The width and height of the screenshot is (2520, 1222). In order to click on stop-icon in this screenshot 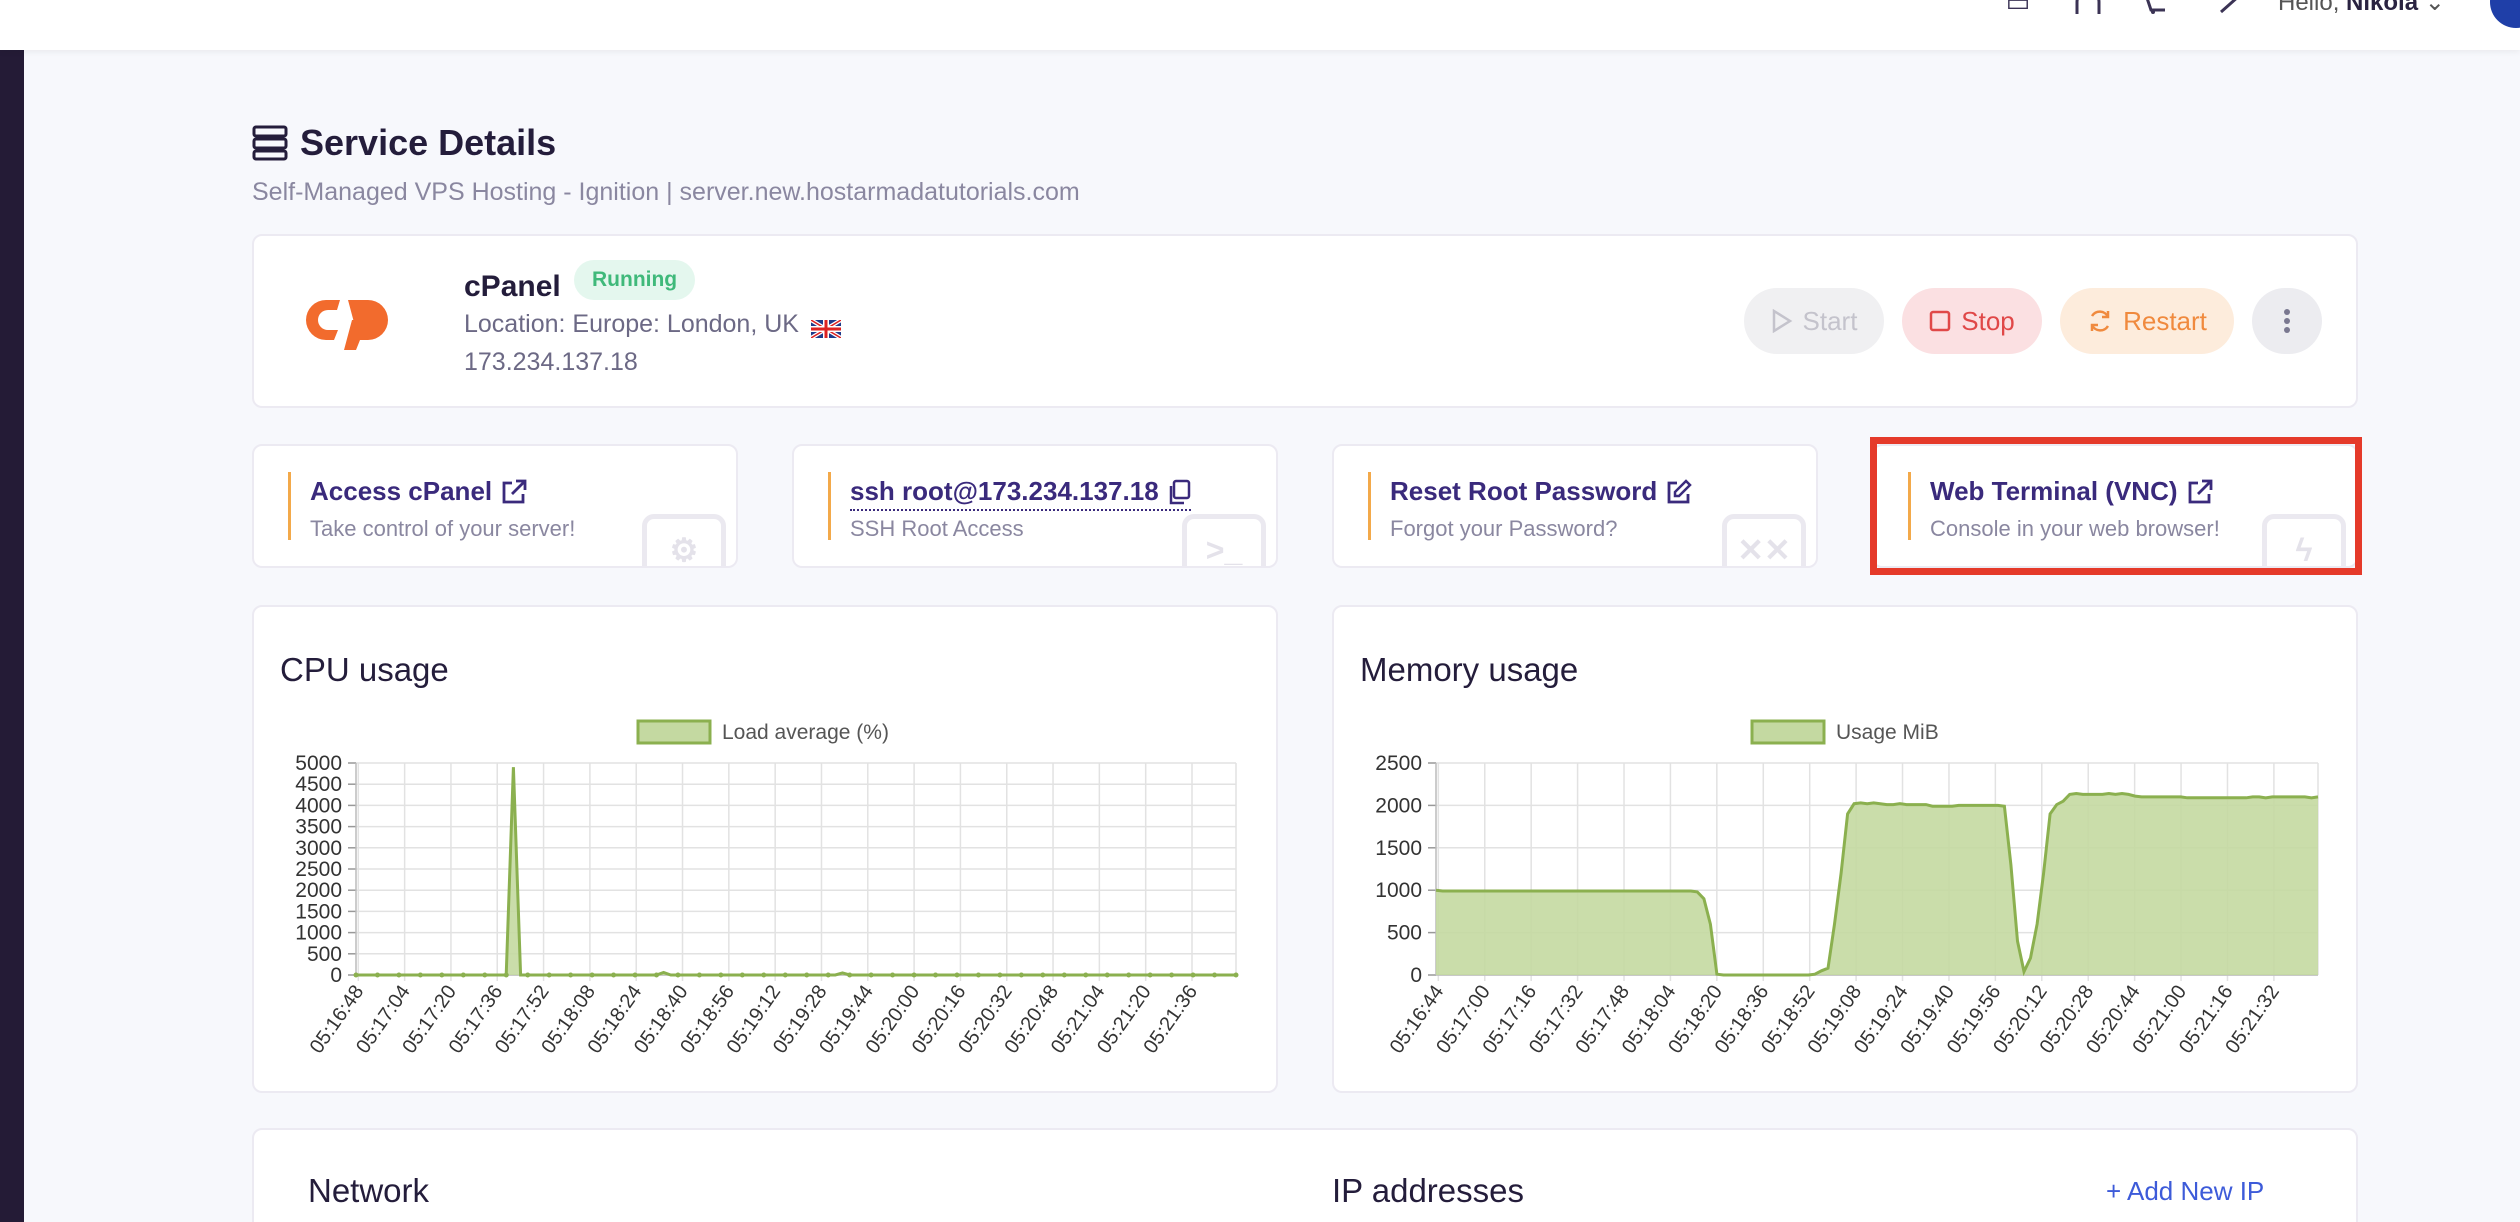, I will do `click(1940, 321)`.